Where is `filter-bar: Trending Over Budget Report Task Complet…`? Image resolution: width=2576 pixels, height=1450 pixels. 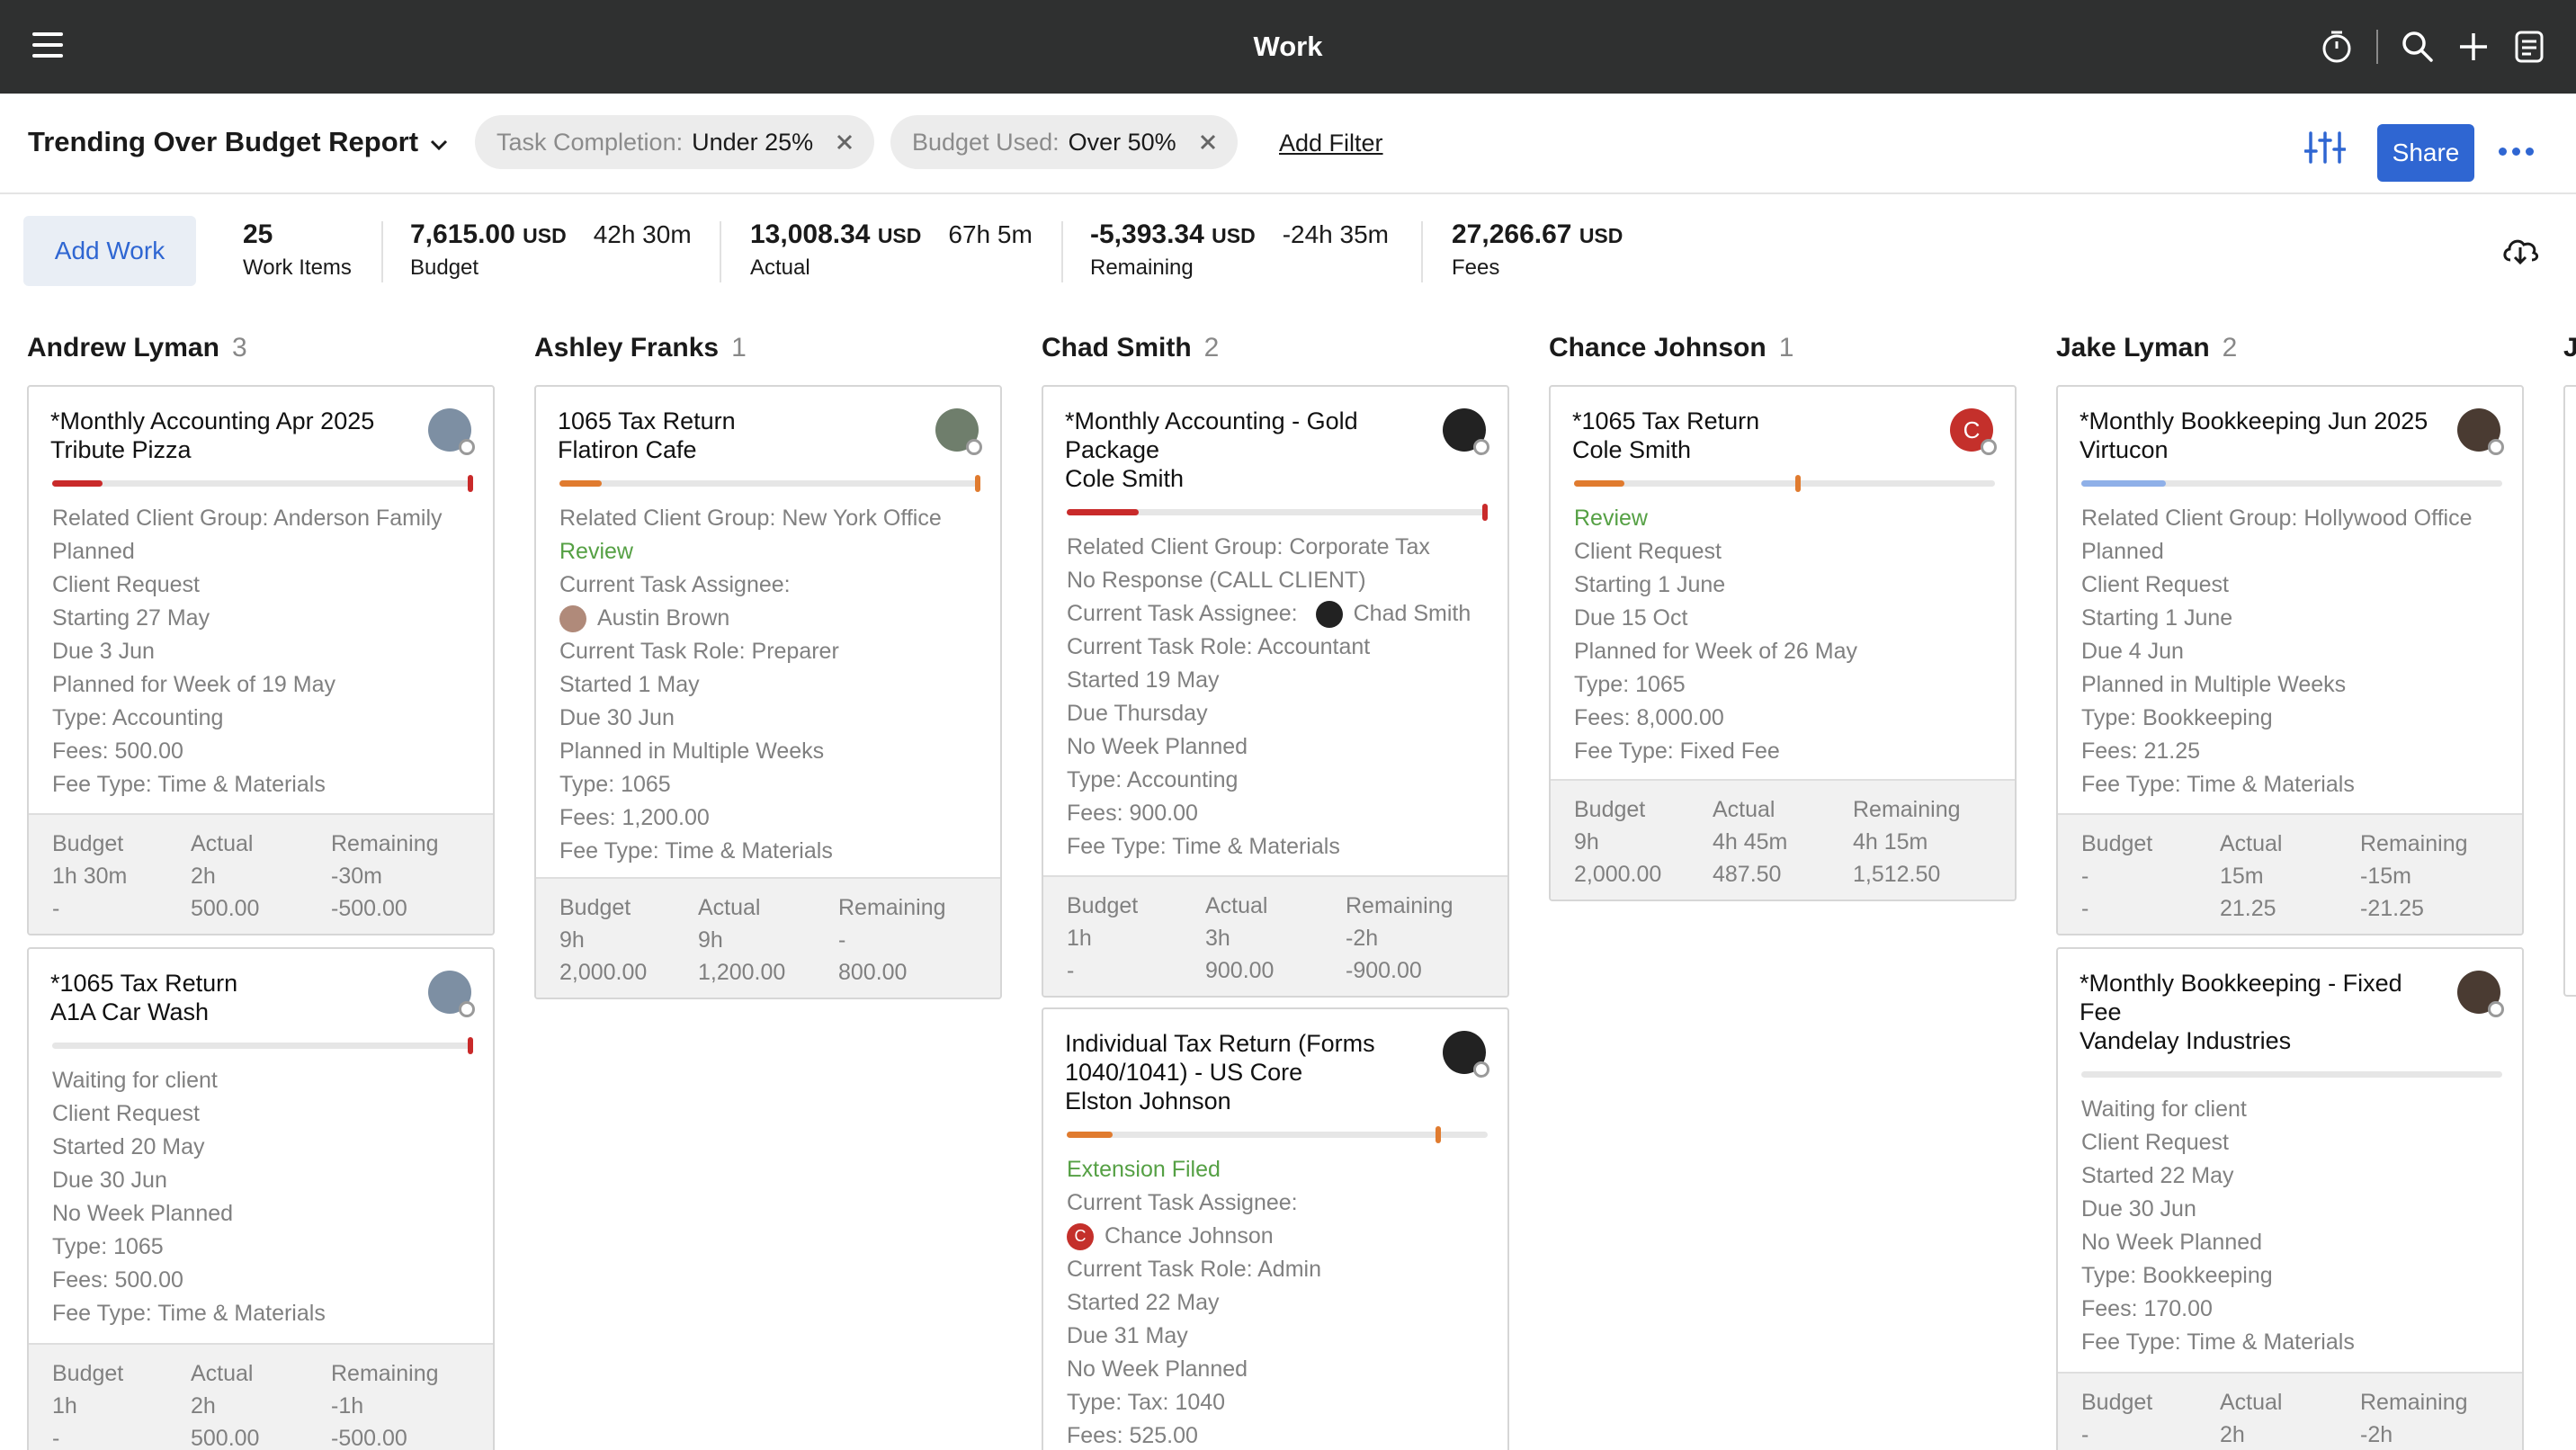
filter-bar: Trending Over Budget Report Task Complet… is located at coordinates (1288, 144).